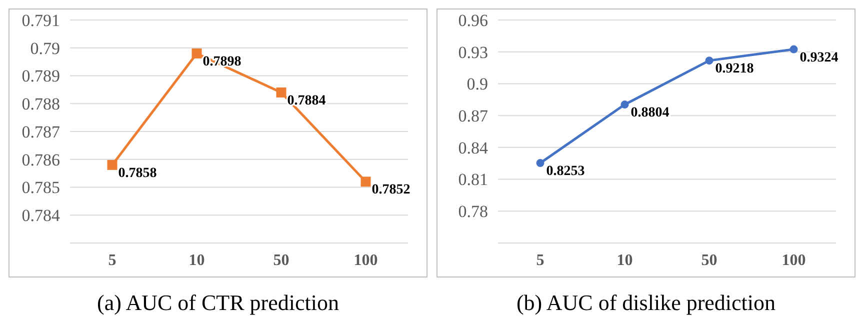 Image resolution: width=864 pixels, height=322 pixels. Describe the element at coordinates (473, 180) in the screenshot. I see `y-tick-label: 0.81` at that location.